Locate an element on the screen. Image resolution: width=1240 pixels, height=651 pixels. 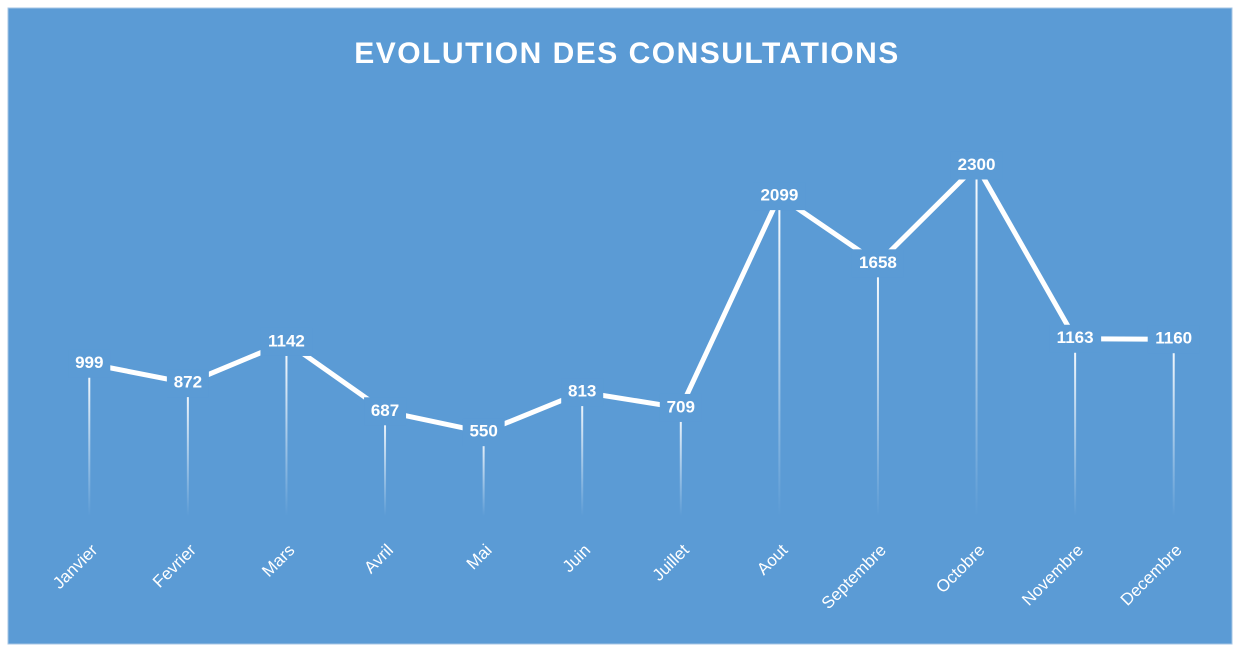
data-label: 2300 is located at coordinates (977, 164).